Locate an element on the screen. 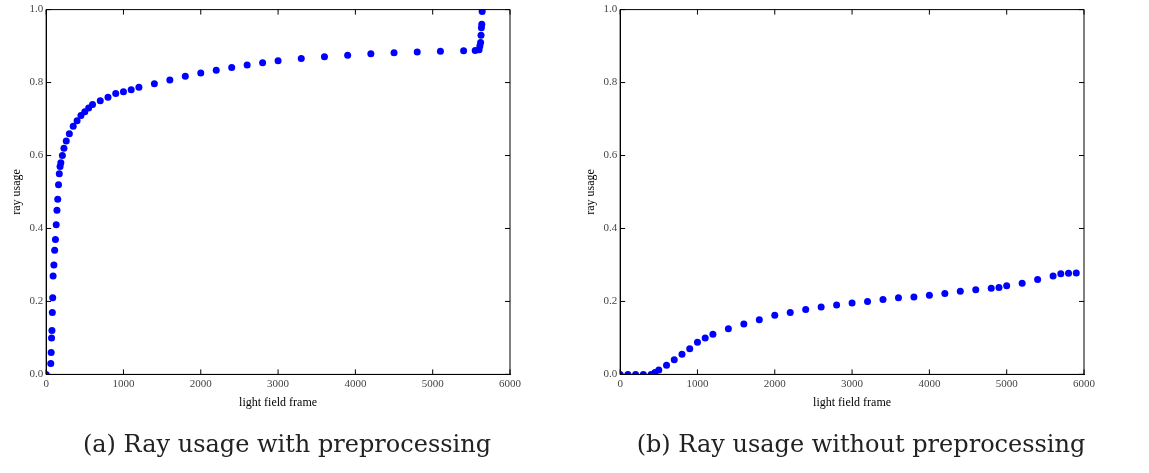 This screenshot has width=1149, height=473. text: (a) Ray usage with preprocessing is located at coordinates (287, 444).